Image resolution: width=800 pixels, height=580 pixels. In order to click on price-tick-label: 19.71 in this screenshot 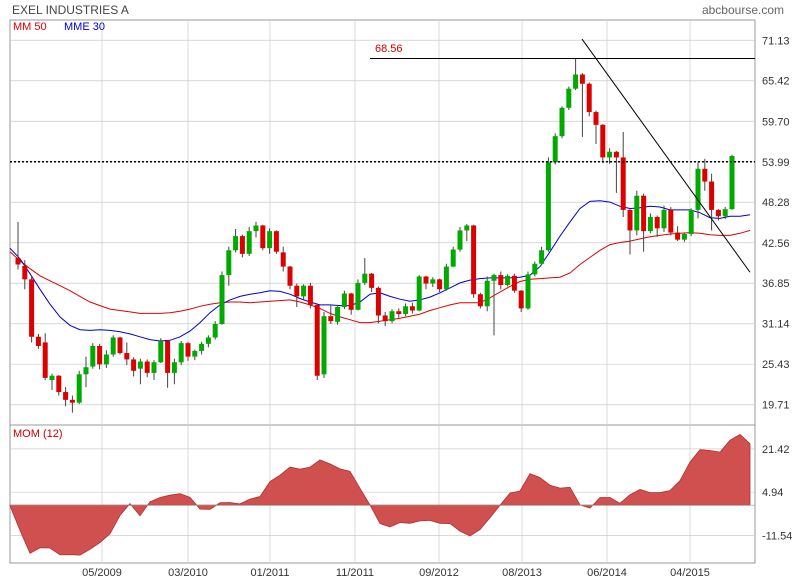, I will do `click(776, 406)`.